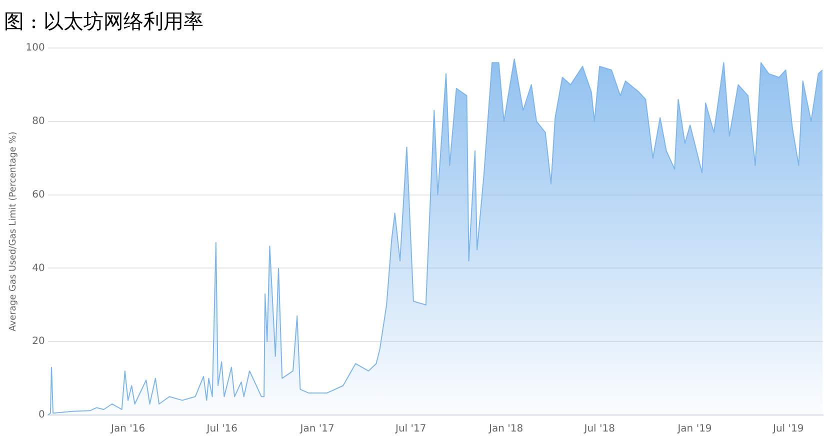 This screenshot has height=440, width=831. What do you see at coordinates (41, 415) in the screenshot?
I see `y-tick-label: 0` at bounding box center [41, 415].